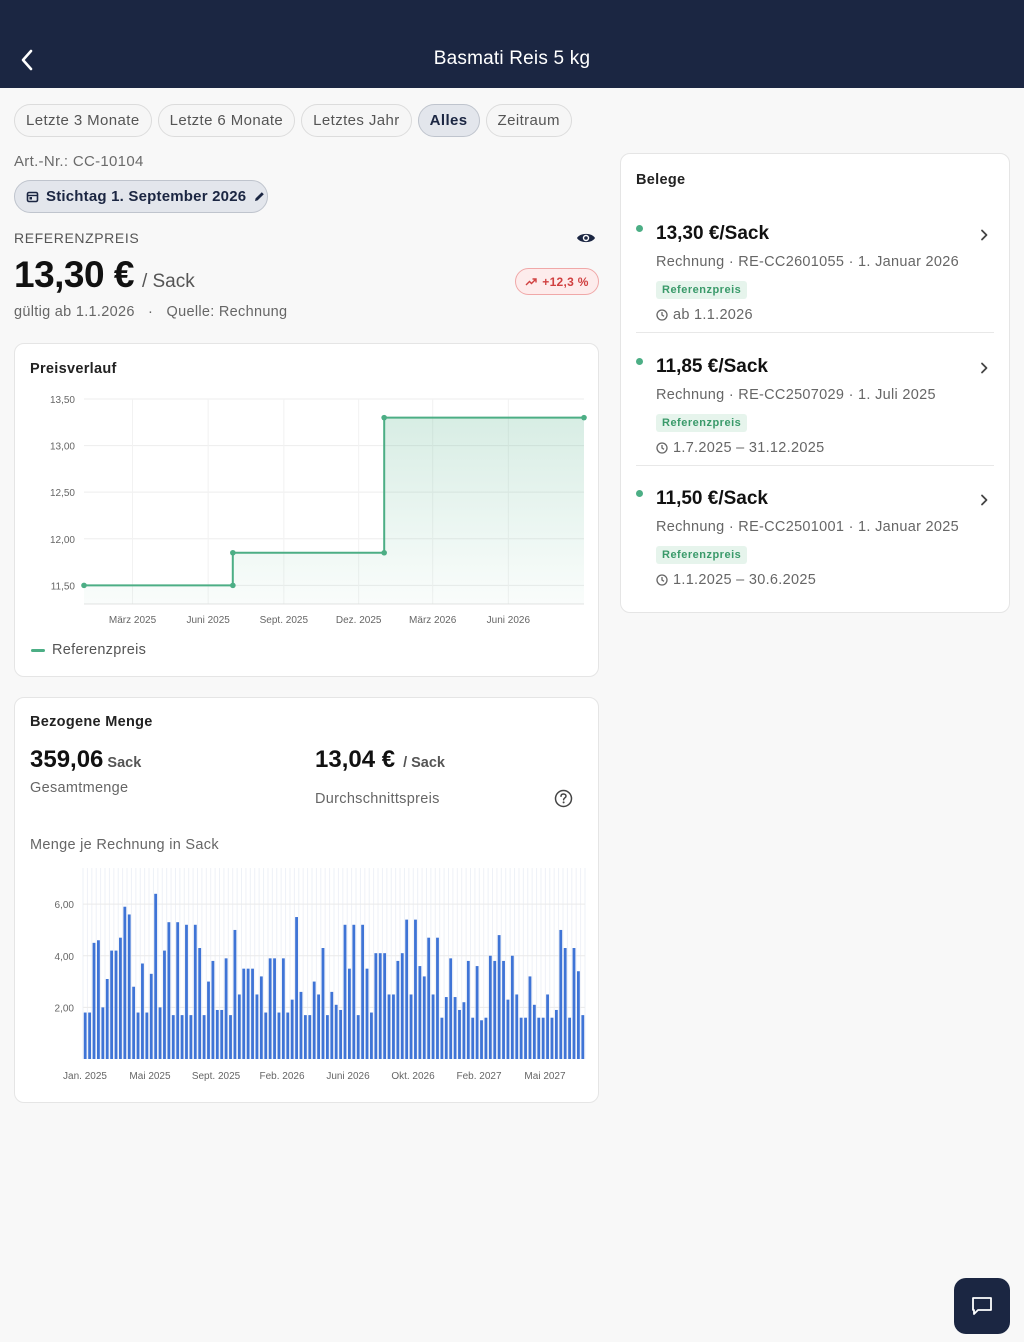 The image size is (1024, 1342). What do you see at coordinates (226, 120) in the screenshot?
I see `filter-chip-1: Letzte 6 Monate` at bounding box center [226, 120].